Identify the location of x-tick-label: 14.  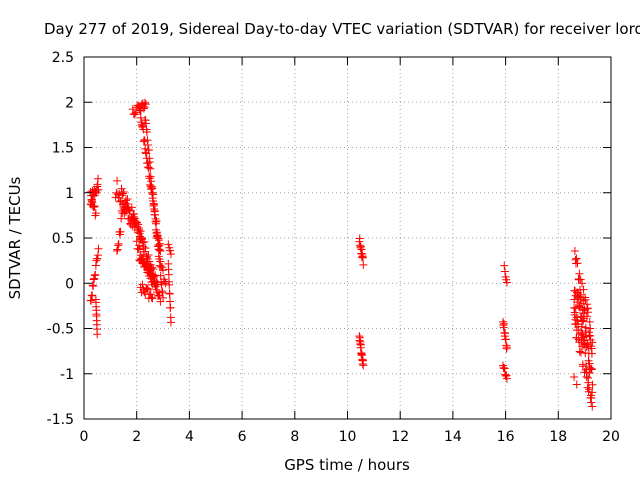
(453, 437).